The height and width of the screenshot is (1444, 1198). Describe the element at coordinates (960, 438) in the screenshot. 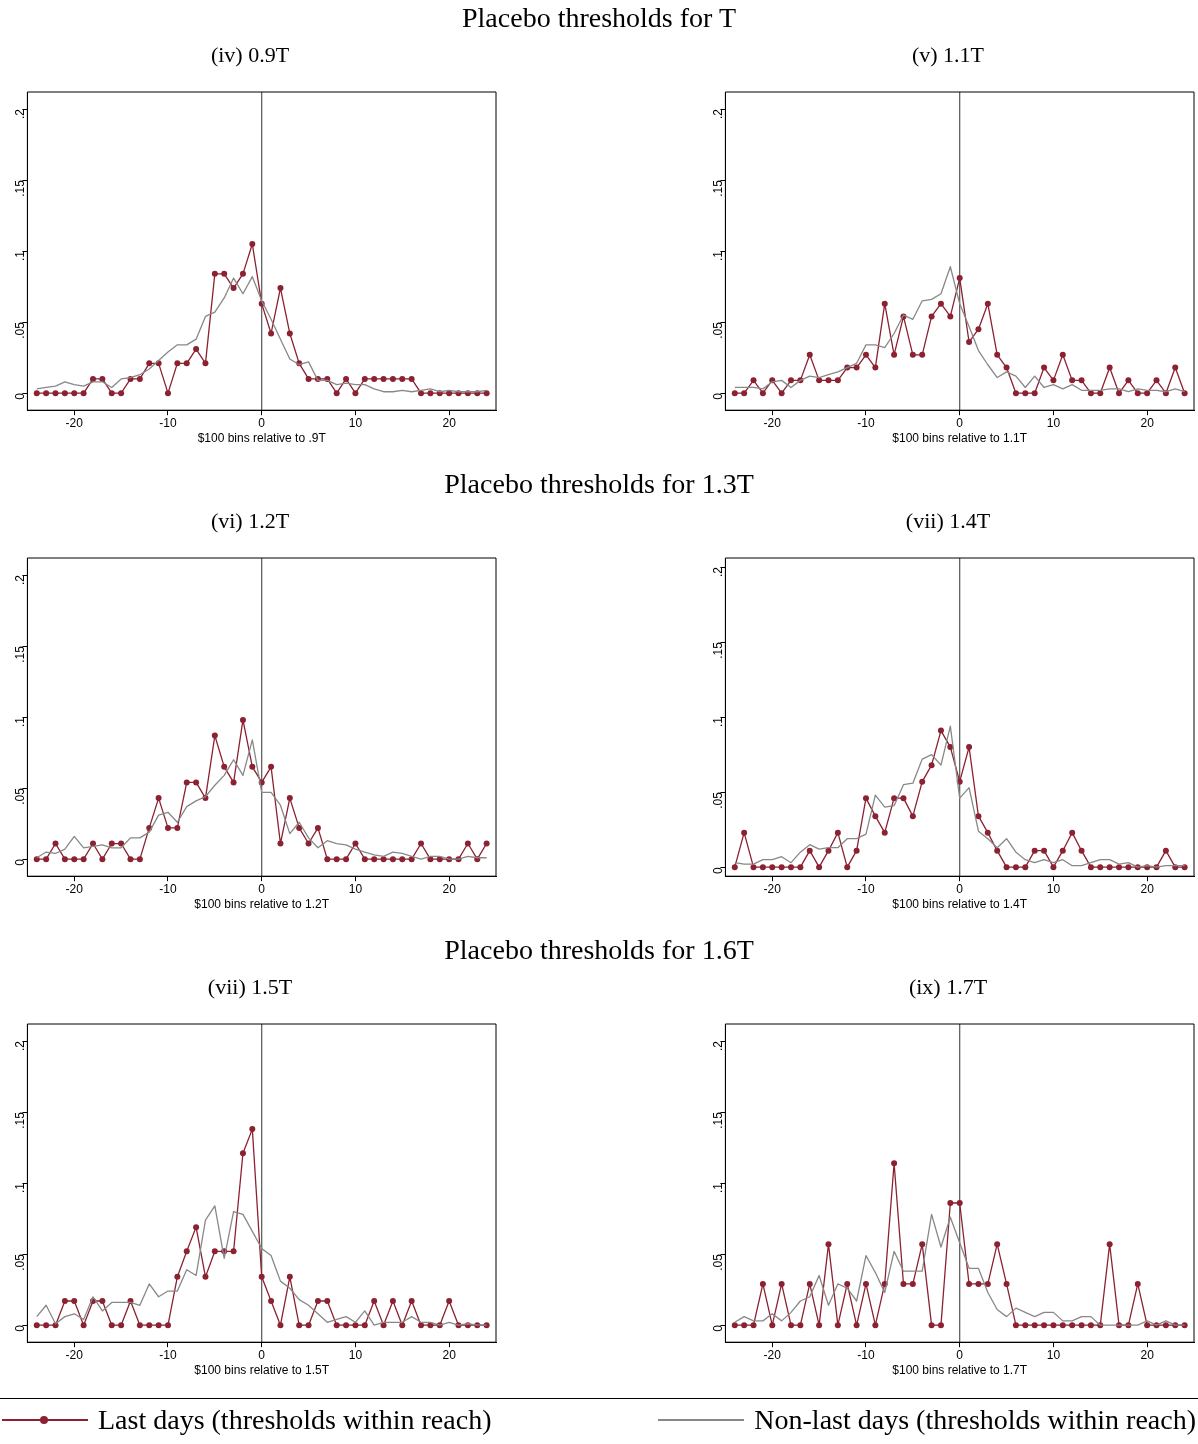

I see `x-axis-title: $100 bins relative to 1.1T` at that location.